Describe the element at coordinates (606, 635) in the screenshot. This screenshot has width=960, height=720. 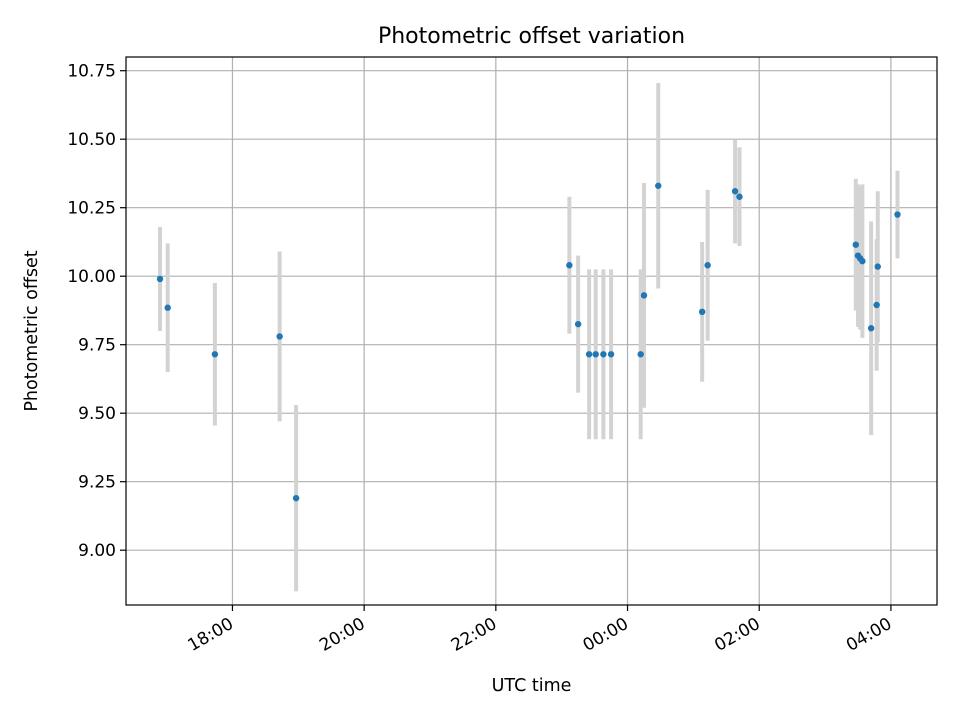
I see `x-tick-label: 00:00` at that location.